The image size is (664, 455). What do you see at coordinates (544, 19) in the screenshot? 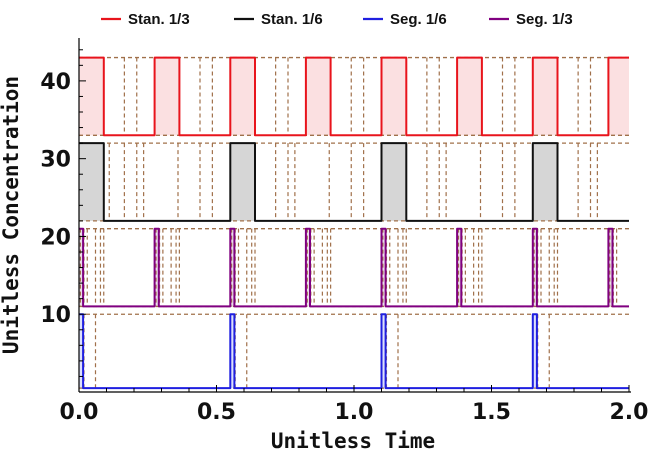
I see `legend-label-seg-1-3: Seg. 1/3` at bounding box center [544, 19].